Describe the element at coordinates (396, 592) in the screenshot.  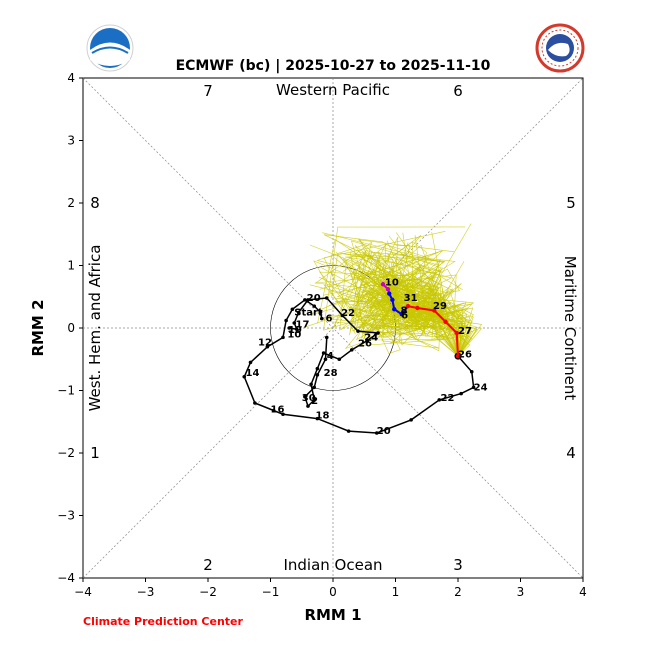
I see `x-tick-label: 1` at that location.